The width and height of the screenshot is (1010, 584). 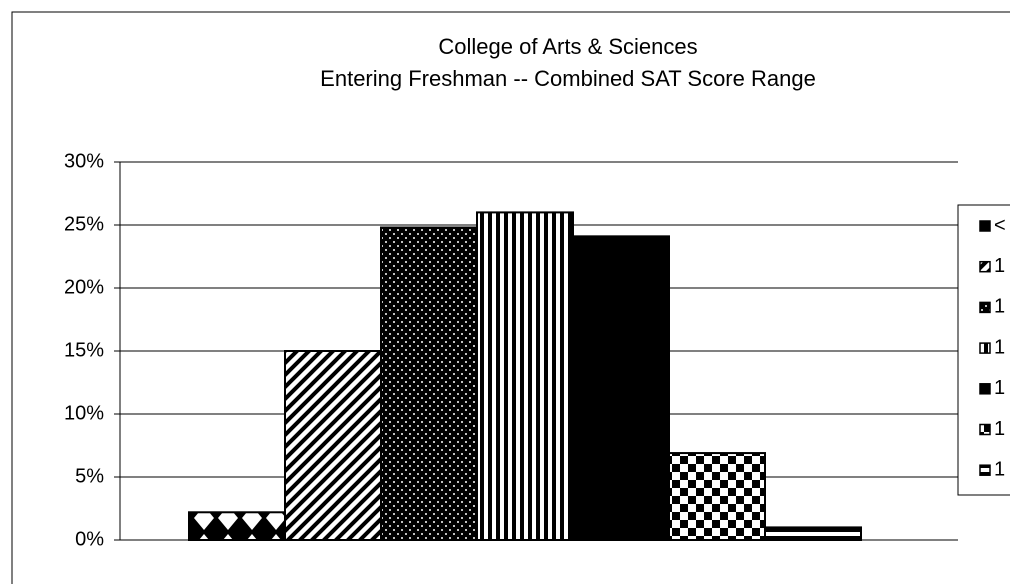 I want to click on legend-label: <, so click(x=1000, y=225).